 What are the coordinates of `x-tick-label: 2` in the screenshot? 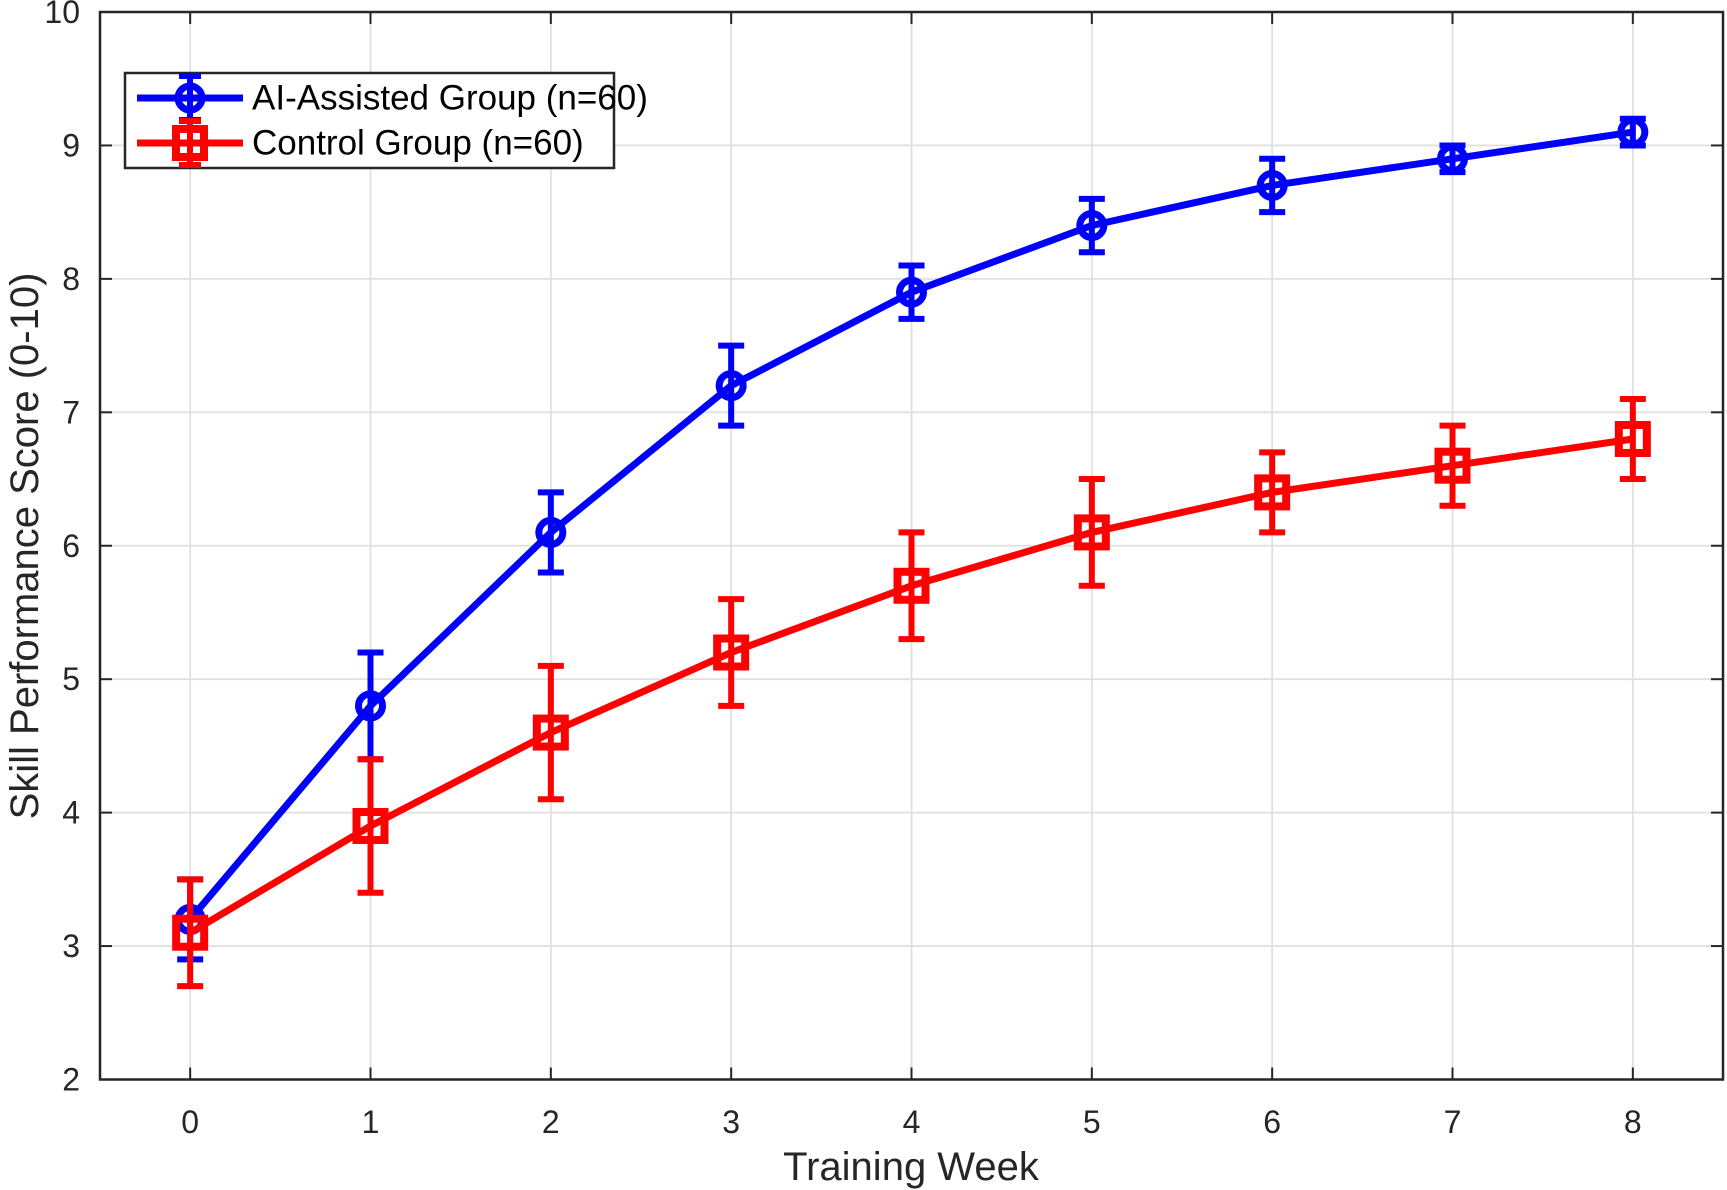 It's located at (551, 1122).